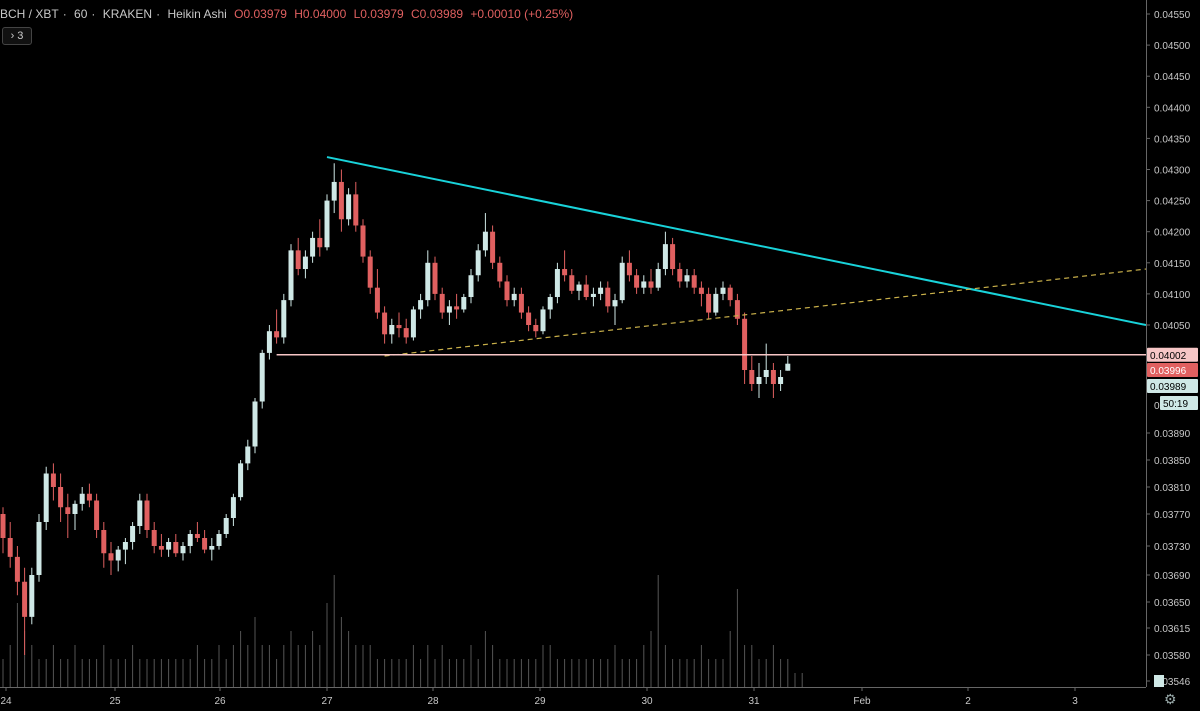 The width and height of the screenshot is (1200, 711). Describe the element at coordinates (1172, 515) in the screenshot. I see `price-tick-label: 0.03770` at that location.